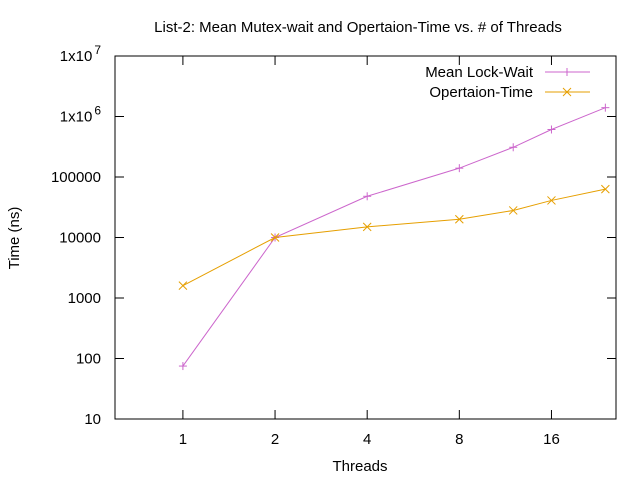 The height and width of the screenshot is (480, 640). What do you see at coordinates (97, 111) in the screenshot?
I see `y-tick-label-exponent: 6` at bounding box center [97, 111].